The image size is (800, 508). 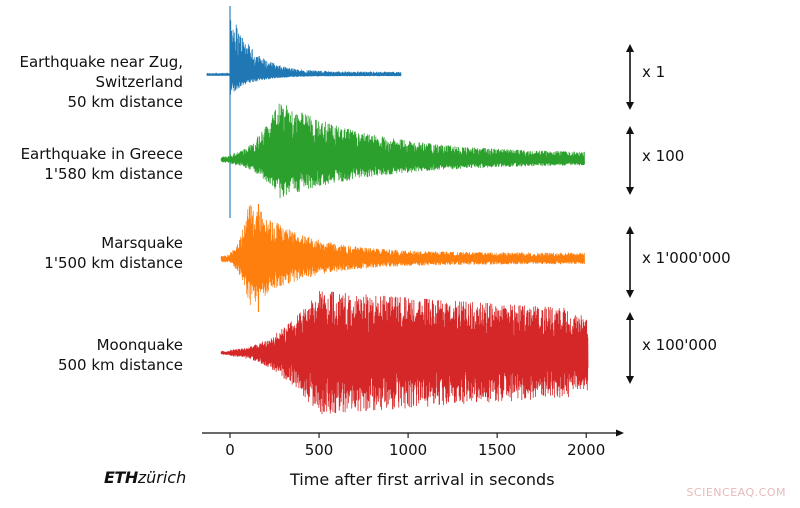 I want to click on series-label-mars: Marsquake 1'500 km distance, so click(x=113, y=253).